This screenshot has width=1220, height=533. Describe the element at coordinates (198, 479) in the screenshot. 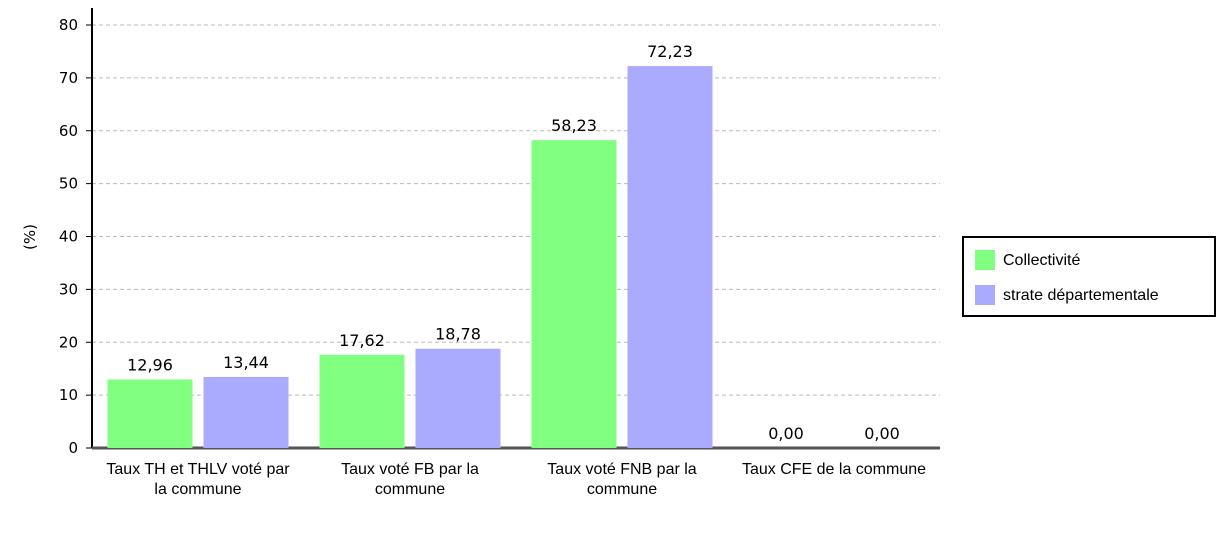

I see `x-tick-label: Taux TH et THLV voté par la commune` at that location.